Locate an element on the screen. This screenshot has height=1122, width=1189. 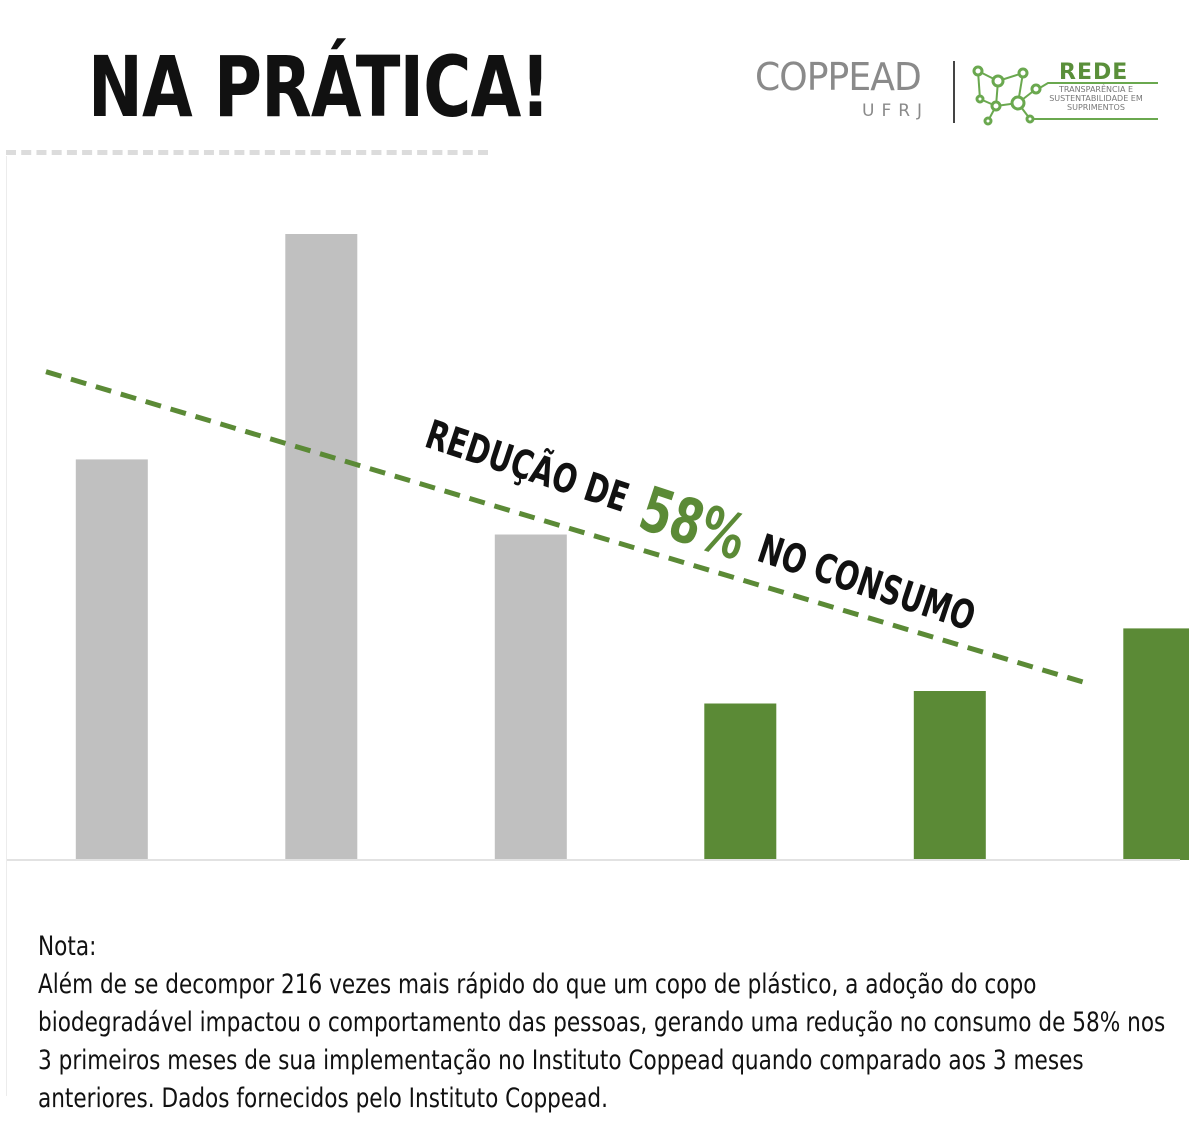
page-title: NA PRÁTICA! is located at coordinates (319, 87).